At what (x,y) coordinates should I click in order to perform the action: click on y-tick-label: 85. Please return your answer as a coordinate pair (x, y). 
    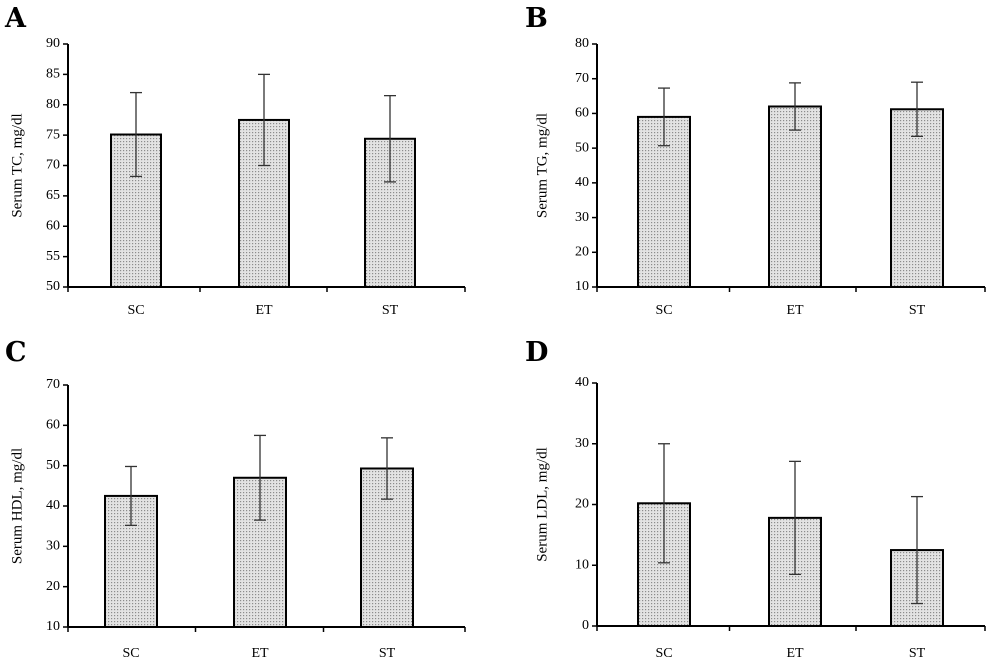
    Looking at the image, I should click on (53, 74).